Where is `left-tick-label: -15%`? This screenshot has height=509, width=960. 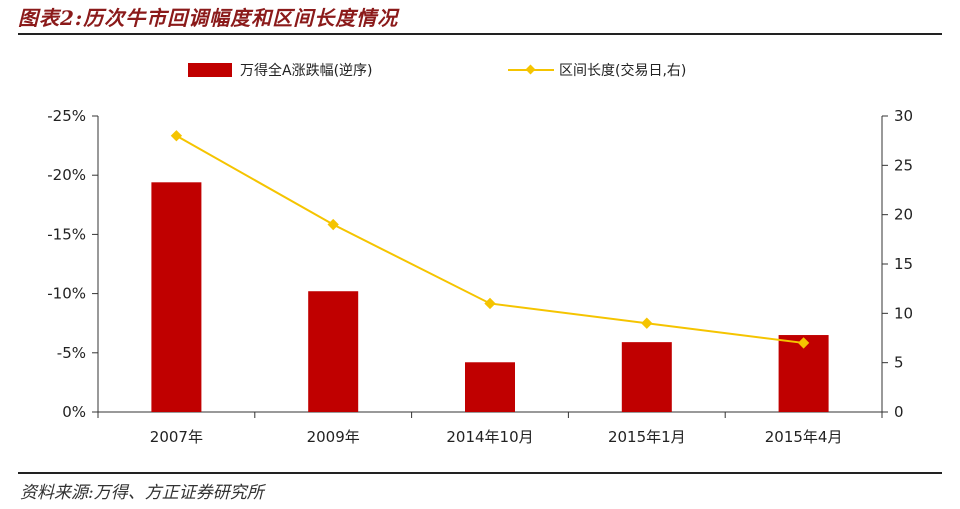
left-tick-label: -15% is located at coordinates (66, 234).